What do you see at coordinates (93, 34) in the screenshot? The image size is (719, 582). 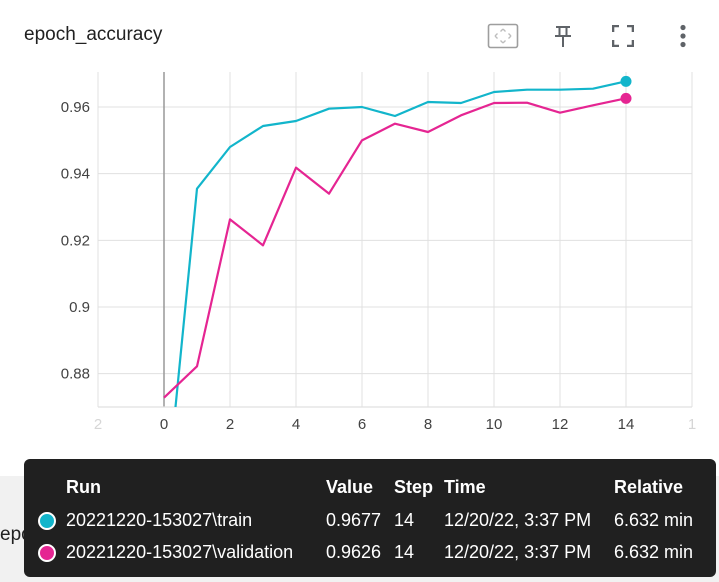 I see `card-title: epoch_accuracy` at bounding box center [93, 34].